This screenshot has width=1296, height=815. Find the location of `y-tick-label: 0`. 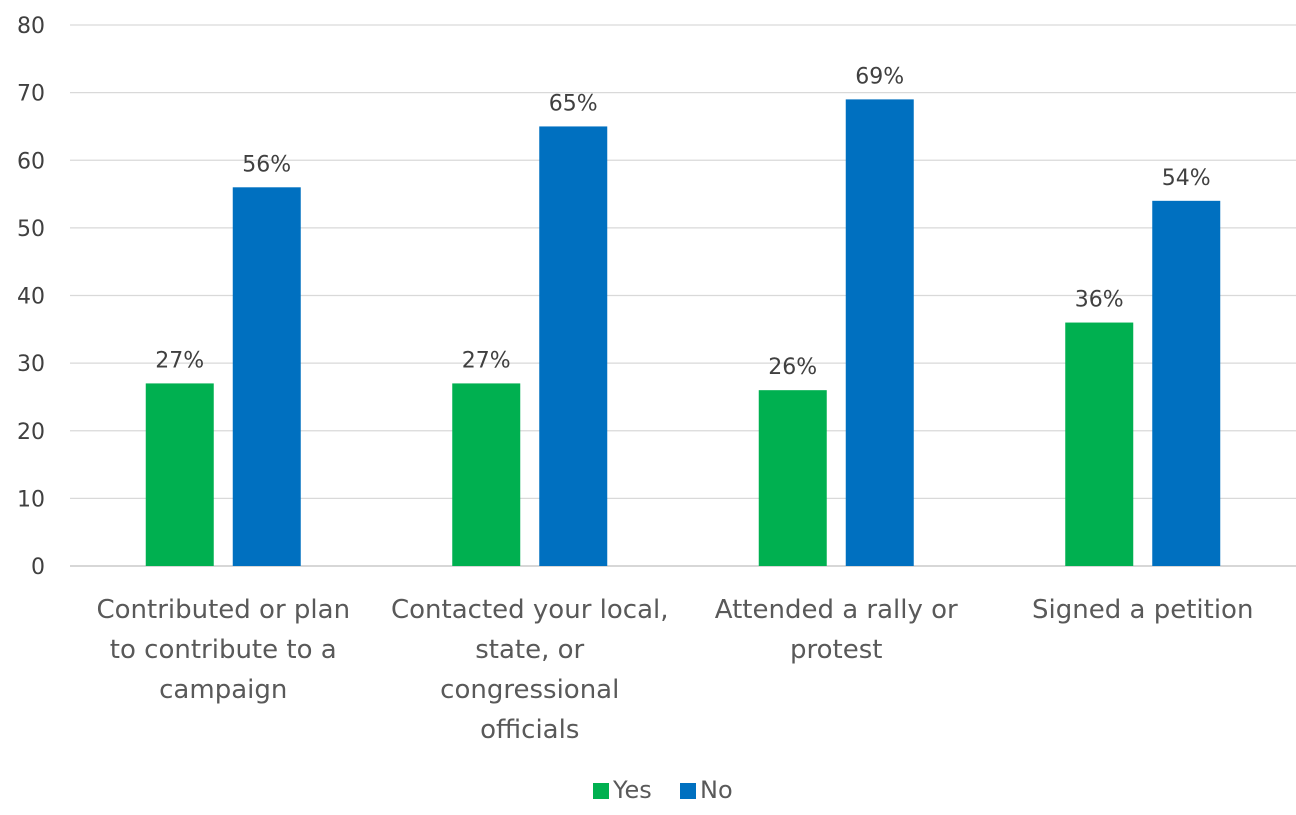

y-tick-label: 0 is located at coordinates (38, 567).